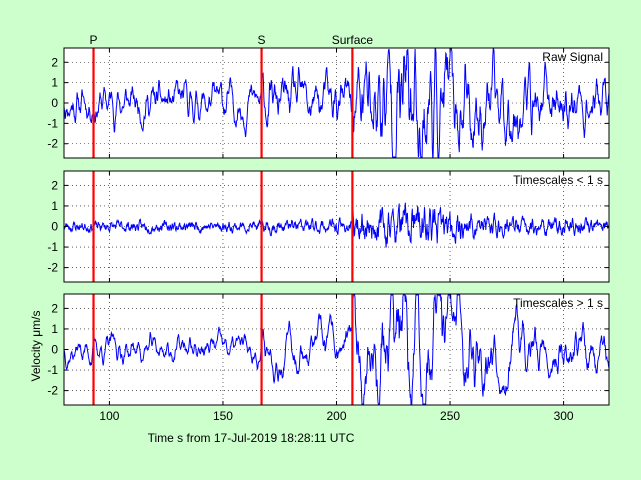 This screenshot has width=641, height=480. What do you see at coordinates (336, 416) in the screenshot?
I see `x-tick-label: 200` at bounding box center [336, 416].